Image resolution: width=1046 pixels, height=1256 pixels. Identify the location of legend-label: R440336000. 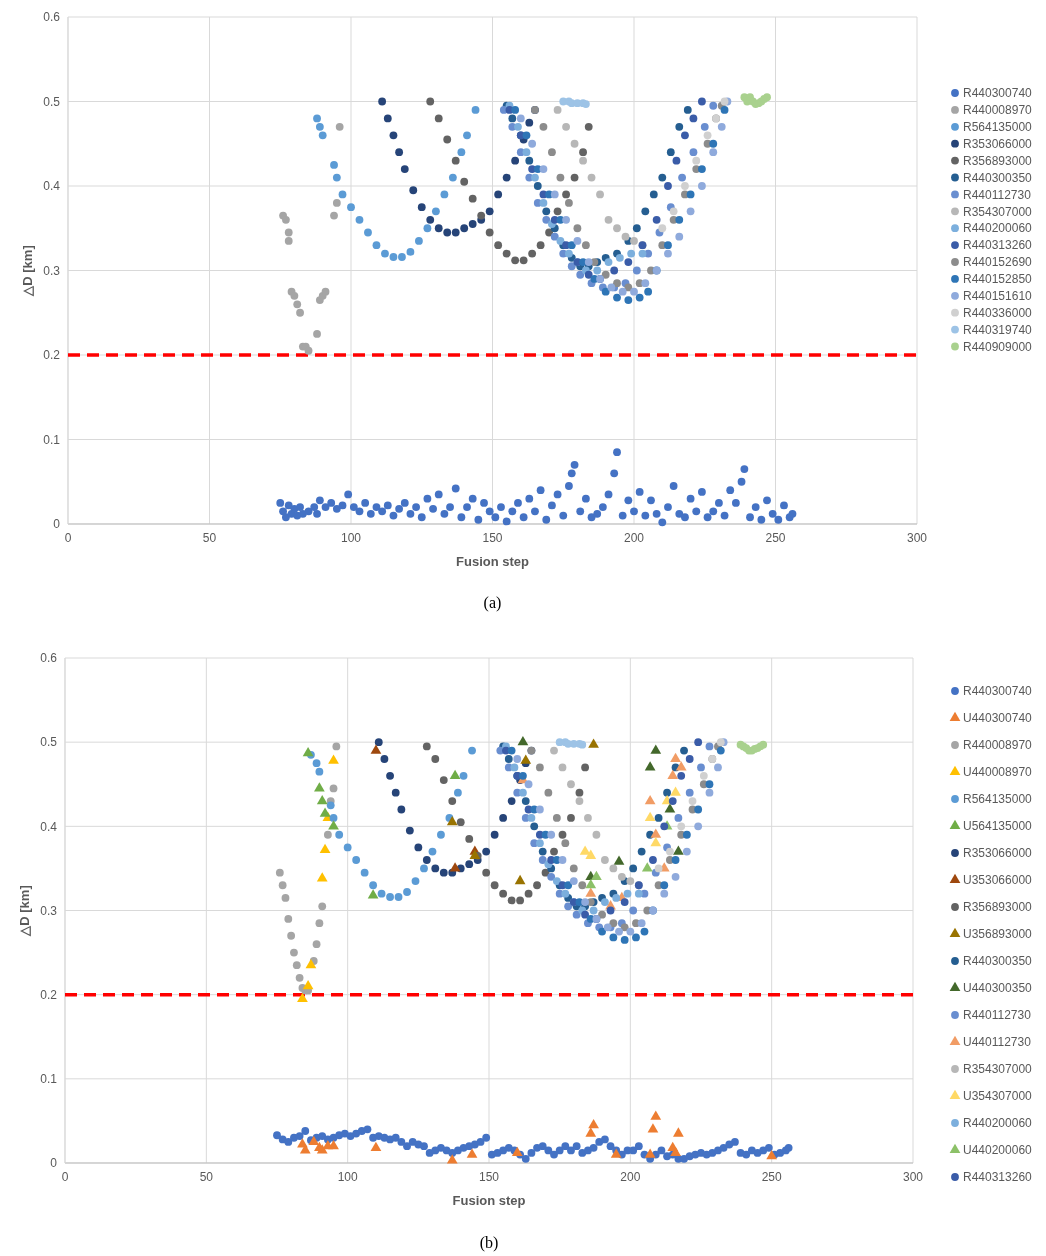
(998, 312).